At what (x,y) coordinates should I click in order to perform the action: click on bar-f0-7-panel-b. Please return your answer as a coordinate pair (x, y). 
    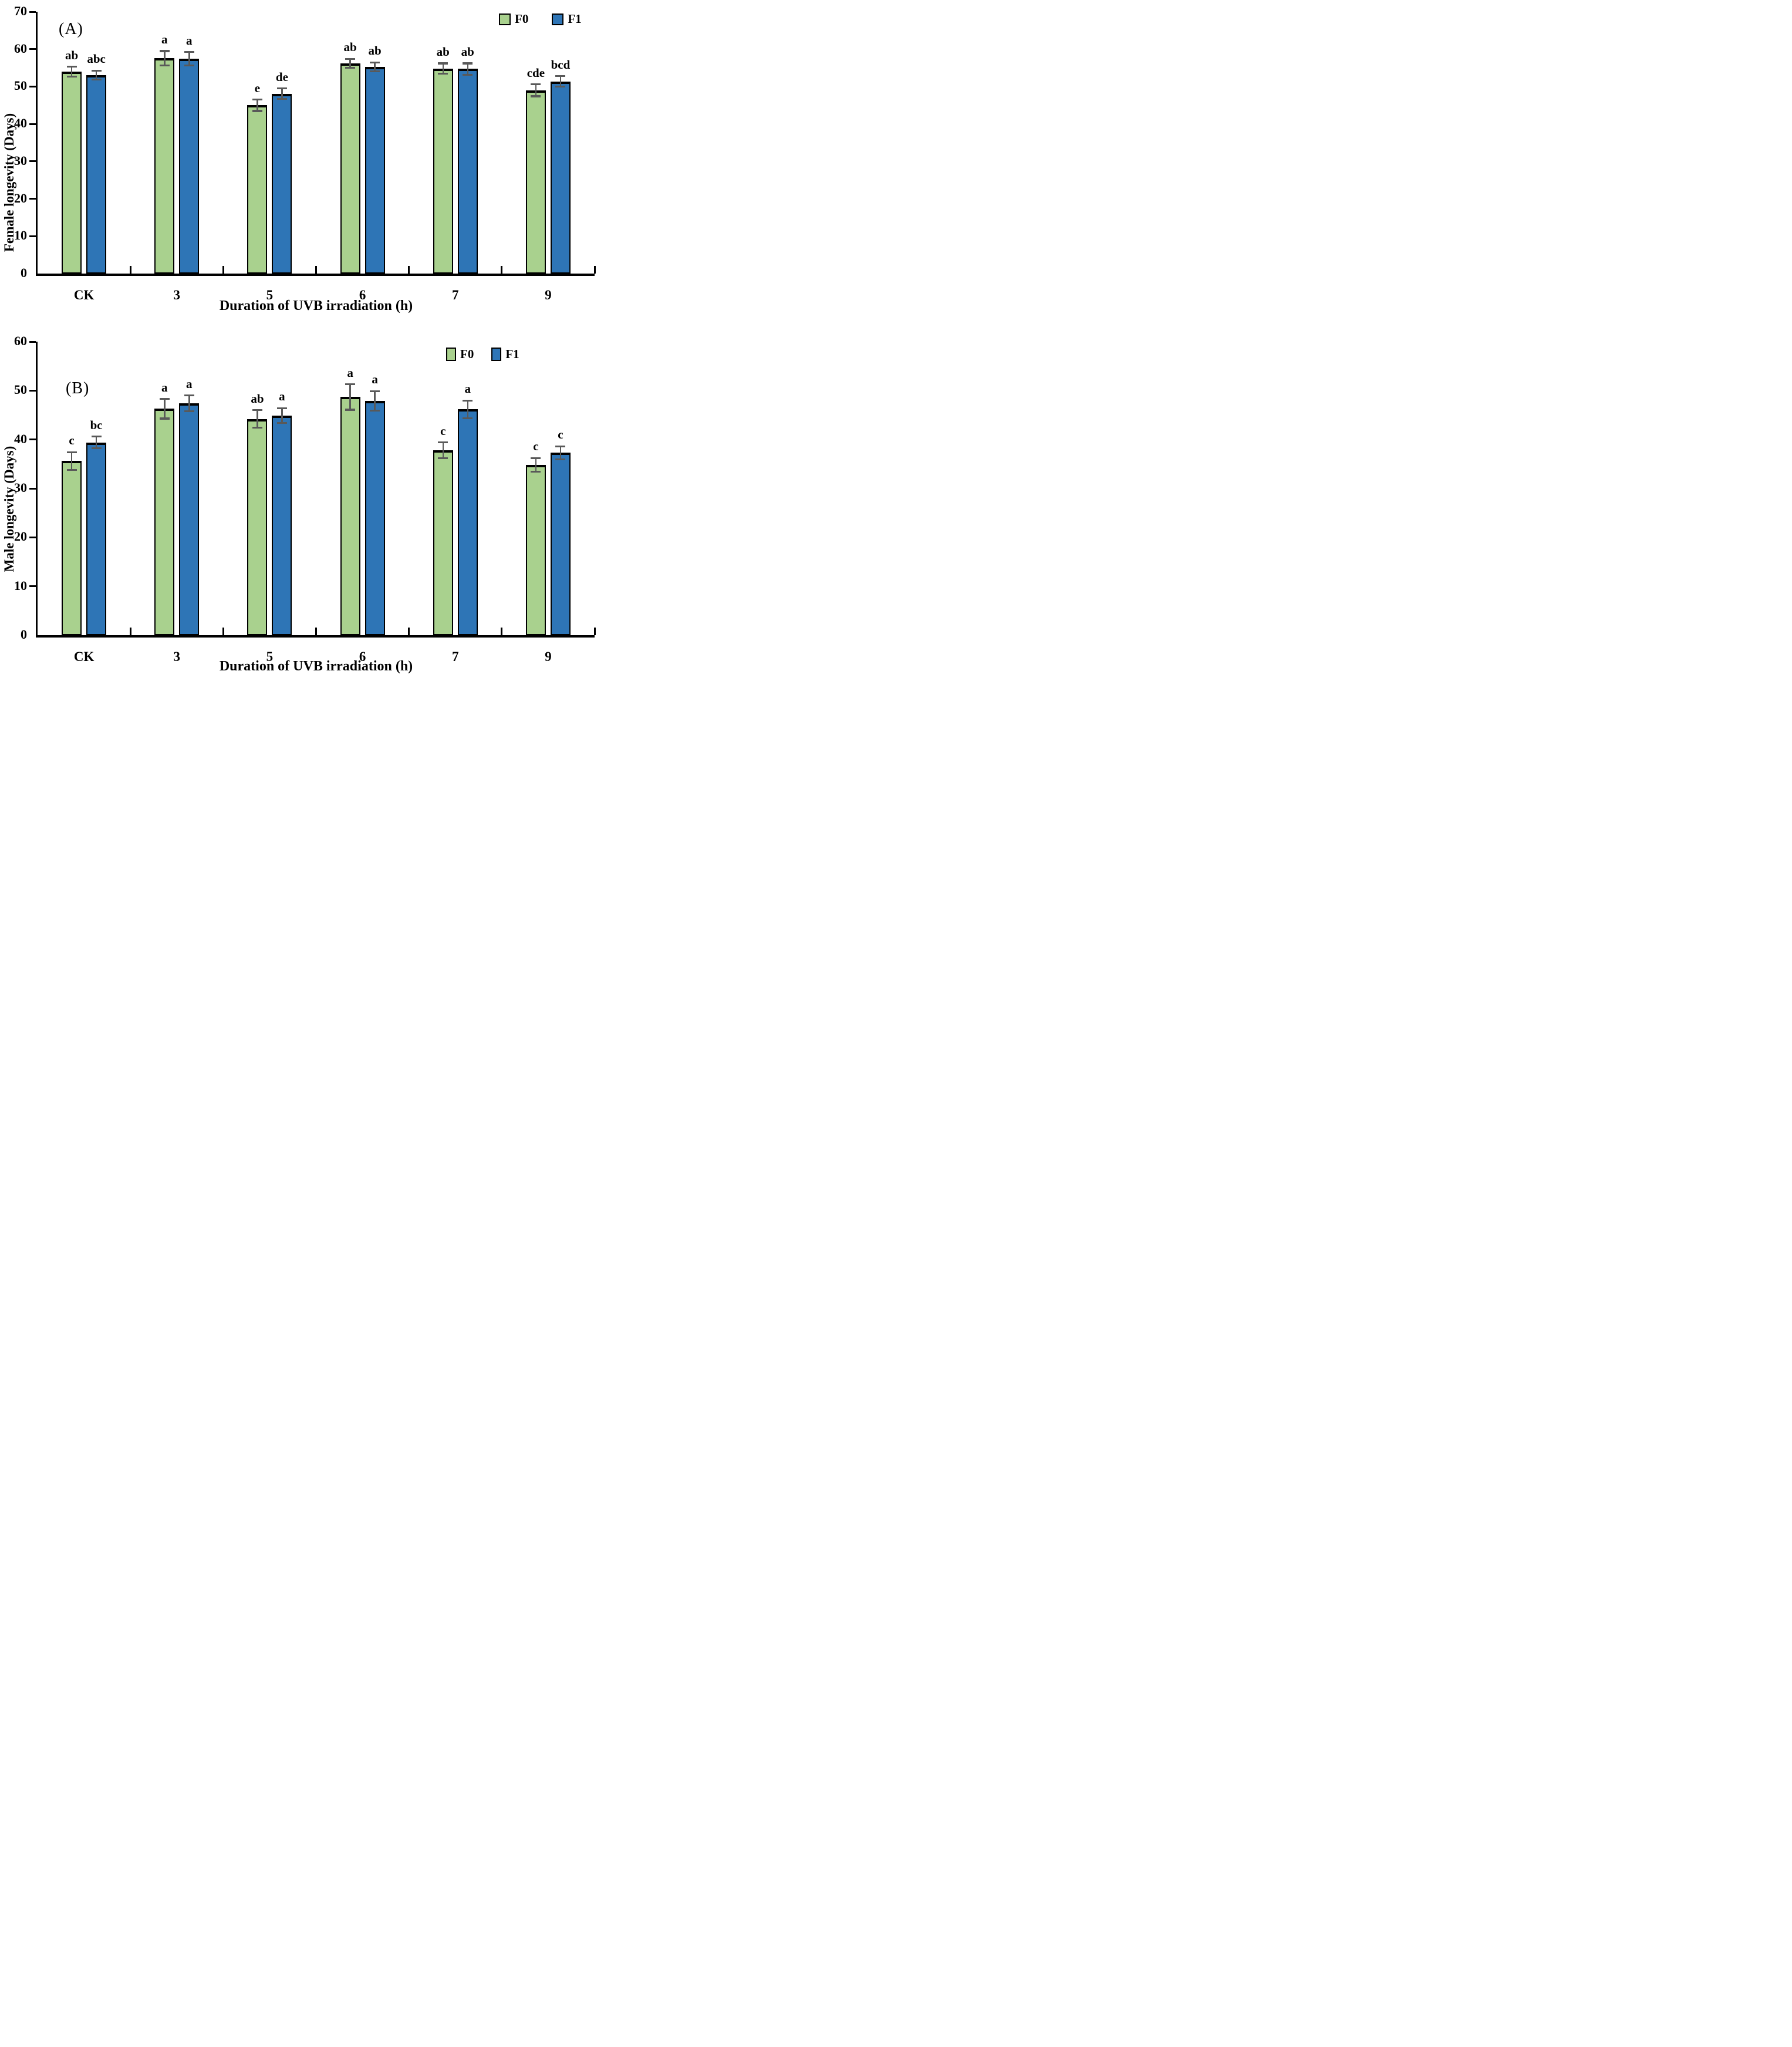
    Looking at the image, I should click on (443, 542).